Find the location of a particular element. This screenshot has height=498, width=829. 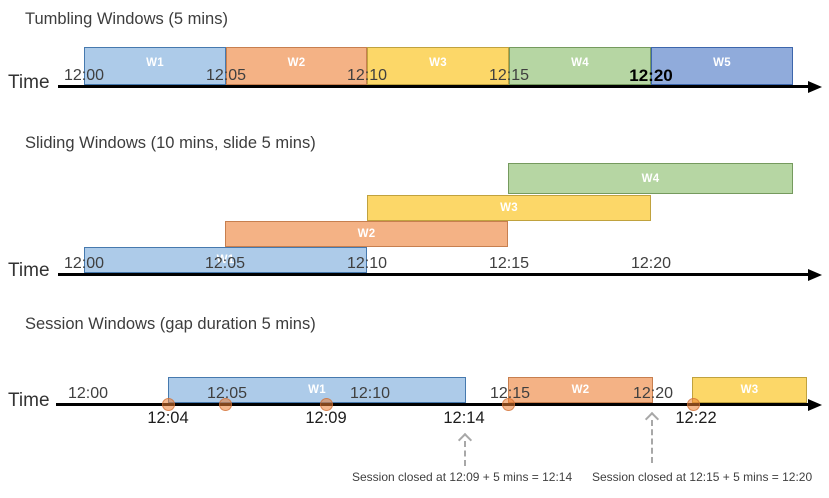

tick-sliding-1205: 12:05 is located at coordinates (225, 263).